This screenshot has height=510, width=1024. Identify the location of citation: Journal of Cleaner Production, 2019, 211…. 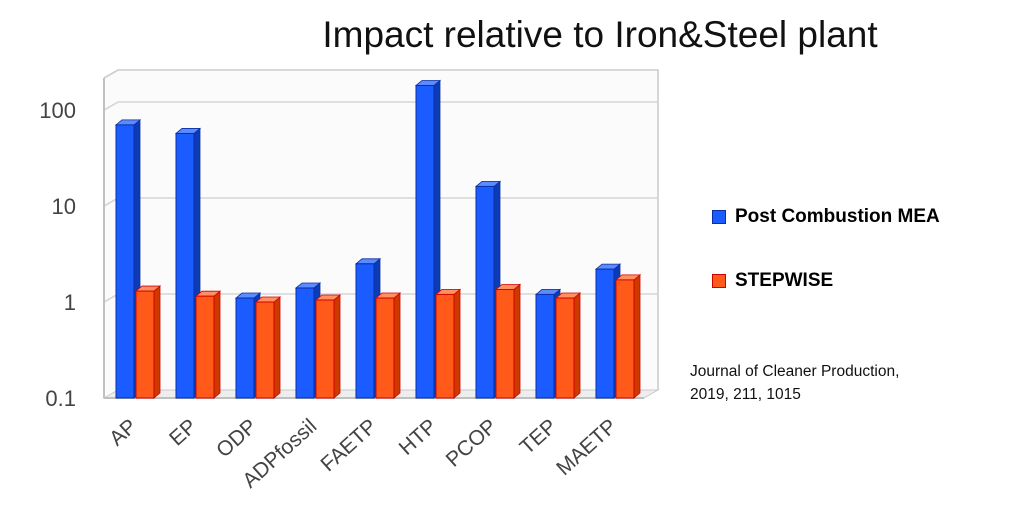
(794, 383).